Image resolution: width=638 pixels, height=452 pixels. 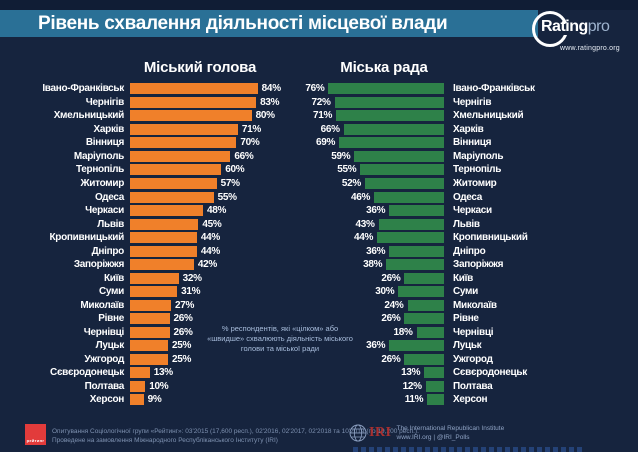 What do you see at coordinates (467, 346) in the screenshot?
I see `right-city-label: Луцьк` at bounding box center [467, 346].